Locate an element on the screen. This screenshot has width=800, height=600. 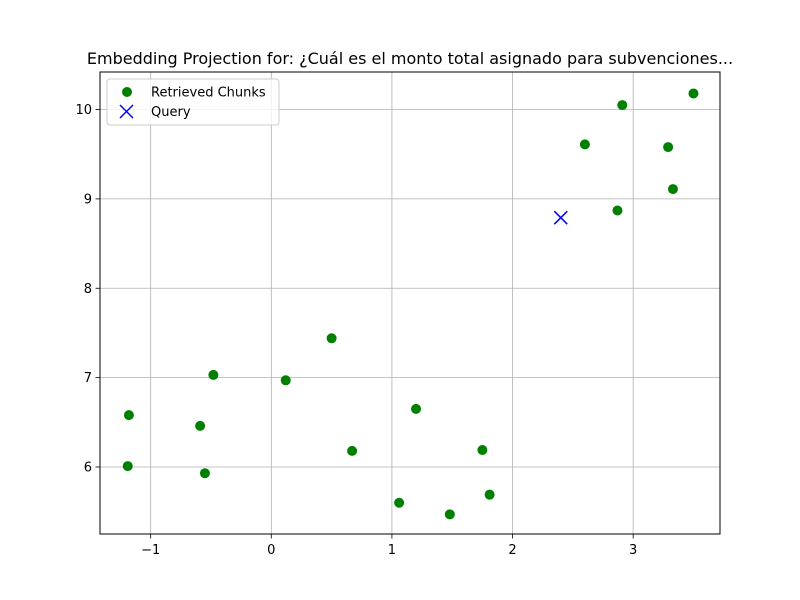
y-tick-label: 8 is located at coordinates (88, 289).